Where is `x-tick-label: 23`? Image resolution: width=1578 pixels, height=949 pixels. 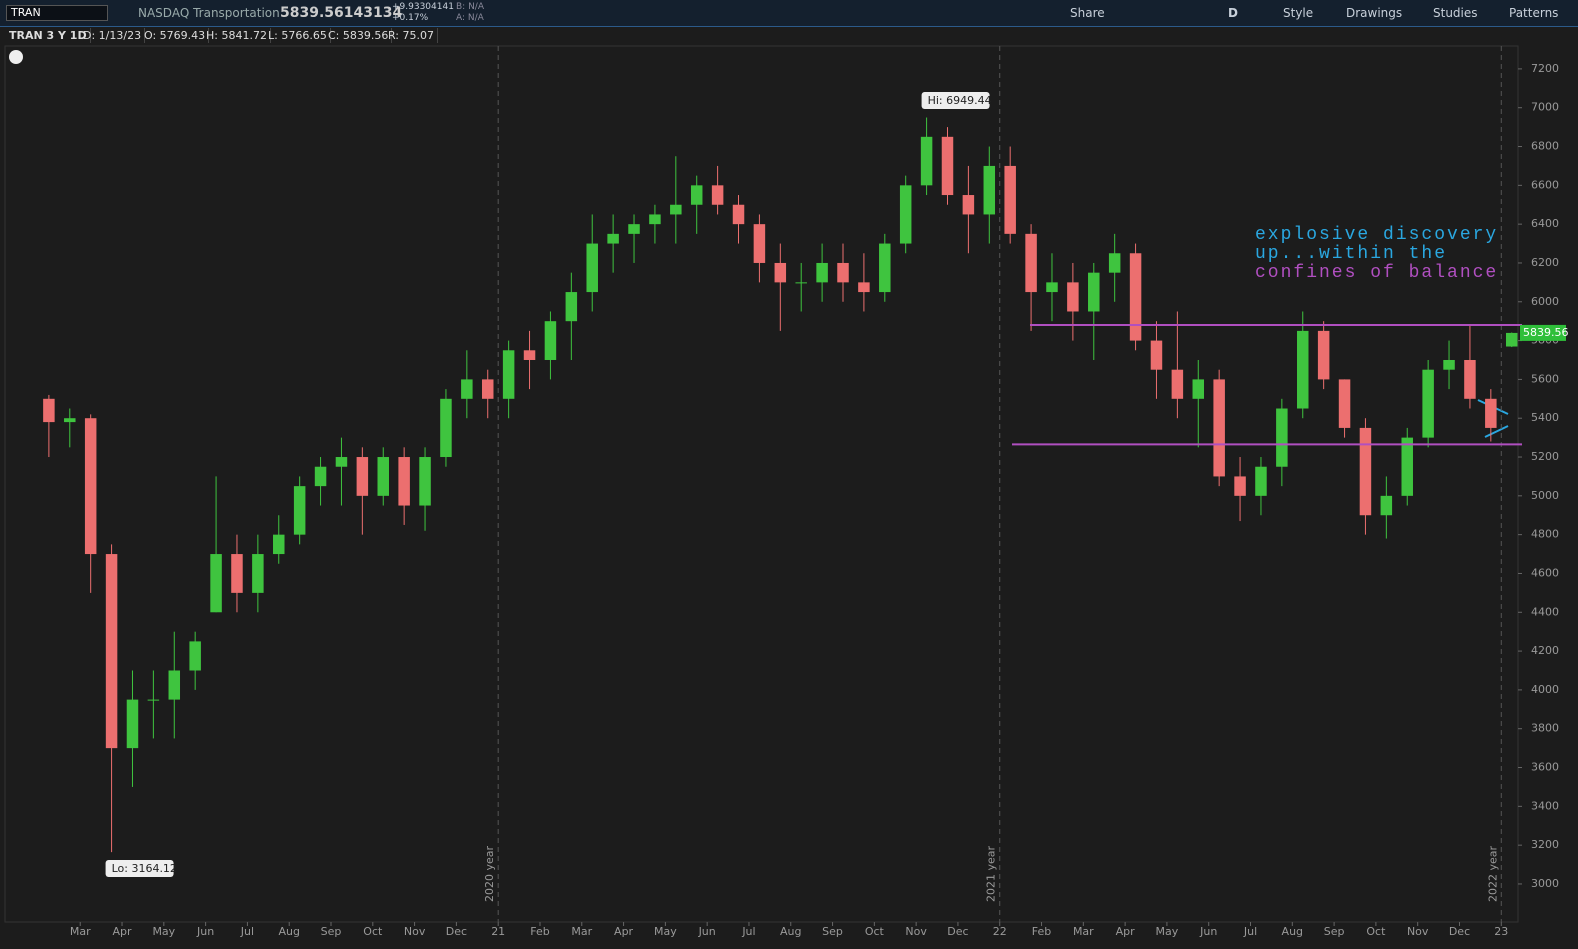
x-tick-label: 23 is located at coordinates (1501, 931).